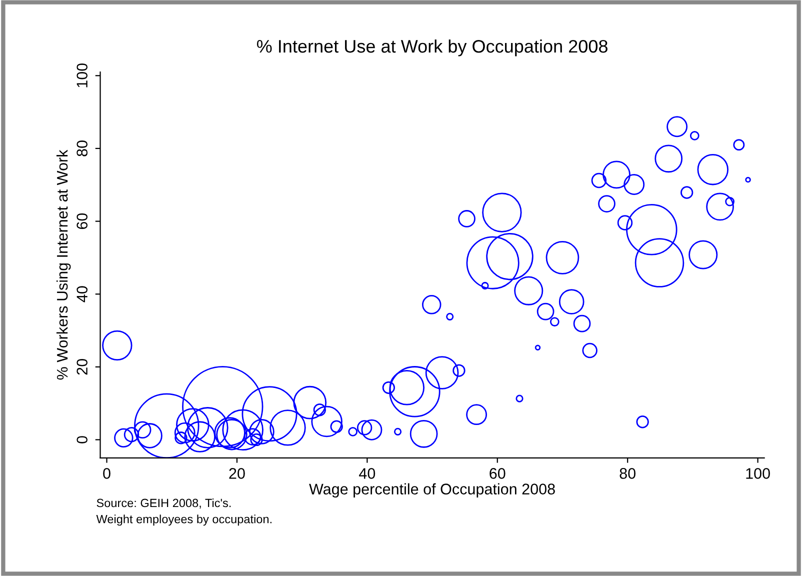  Describe the element at coordinates (237, 473) in the screenshot. I see `x-tick-label: 20` at that location.